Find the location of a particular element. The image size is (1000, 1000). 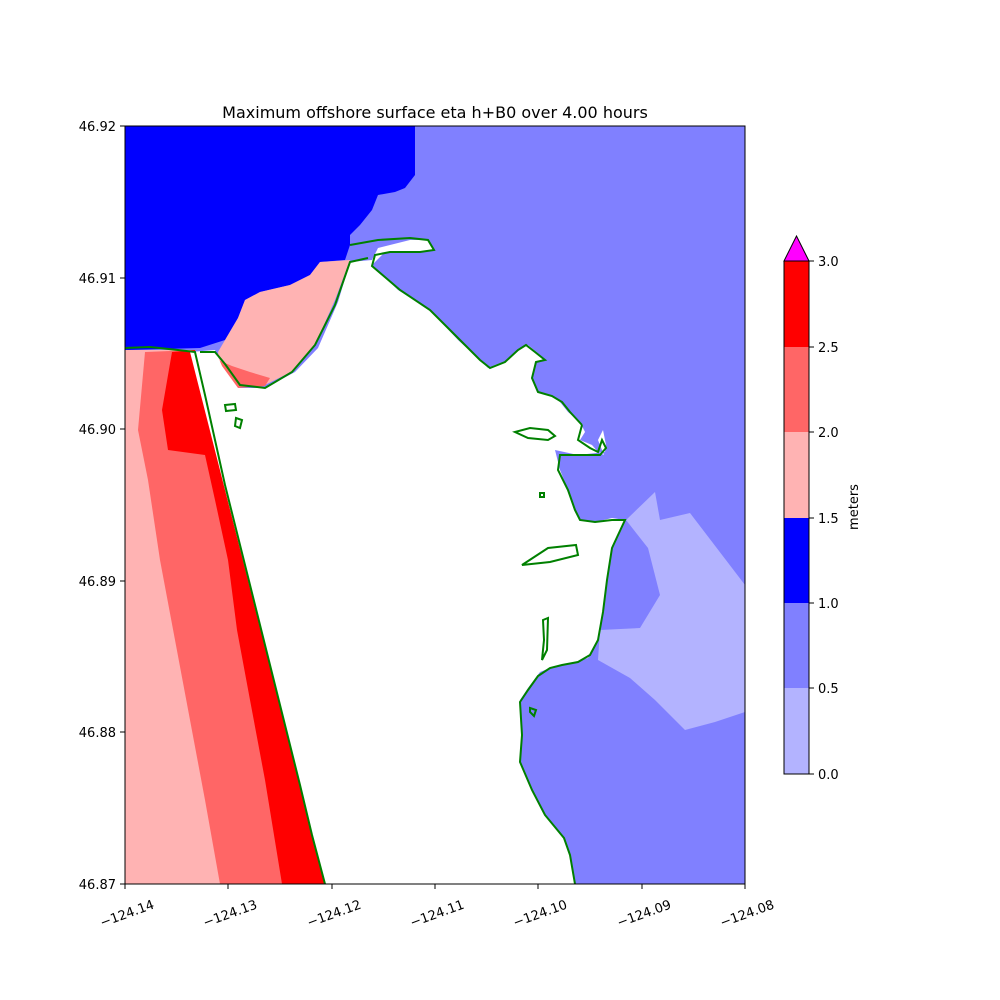

field-2.5-3.0-coast is located at coordinates (243, 617).